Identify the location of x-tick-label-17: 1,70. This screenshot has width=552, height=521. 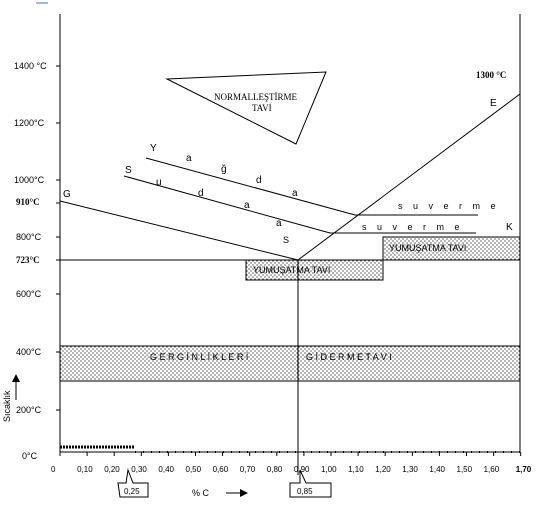
(524, 469).